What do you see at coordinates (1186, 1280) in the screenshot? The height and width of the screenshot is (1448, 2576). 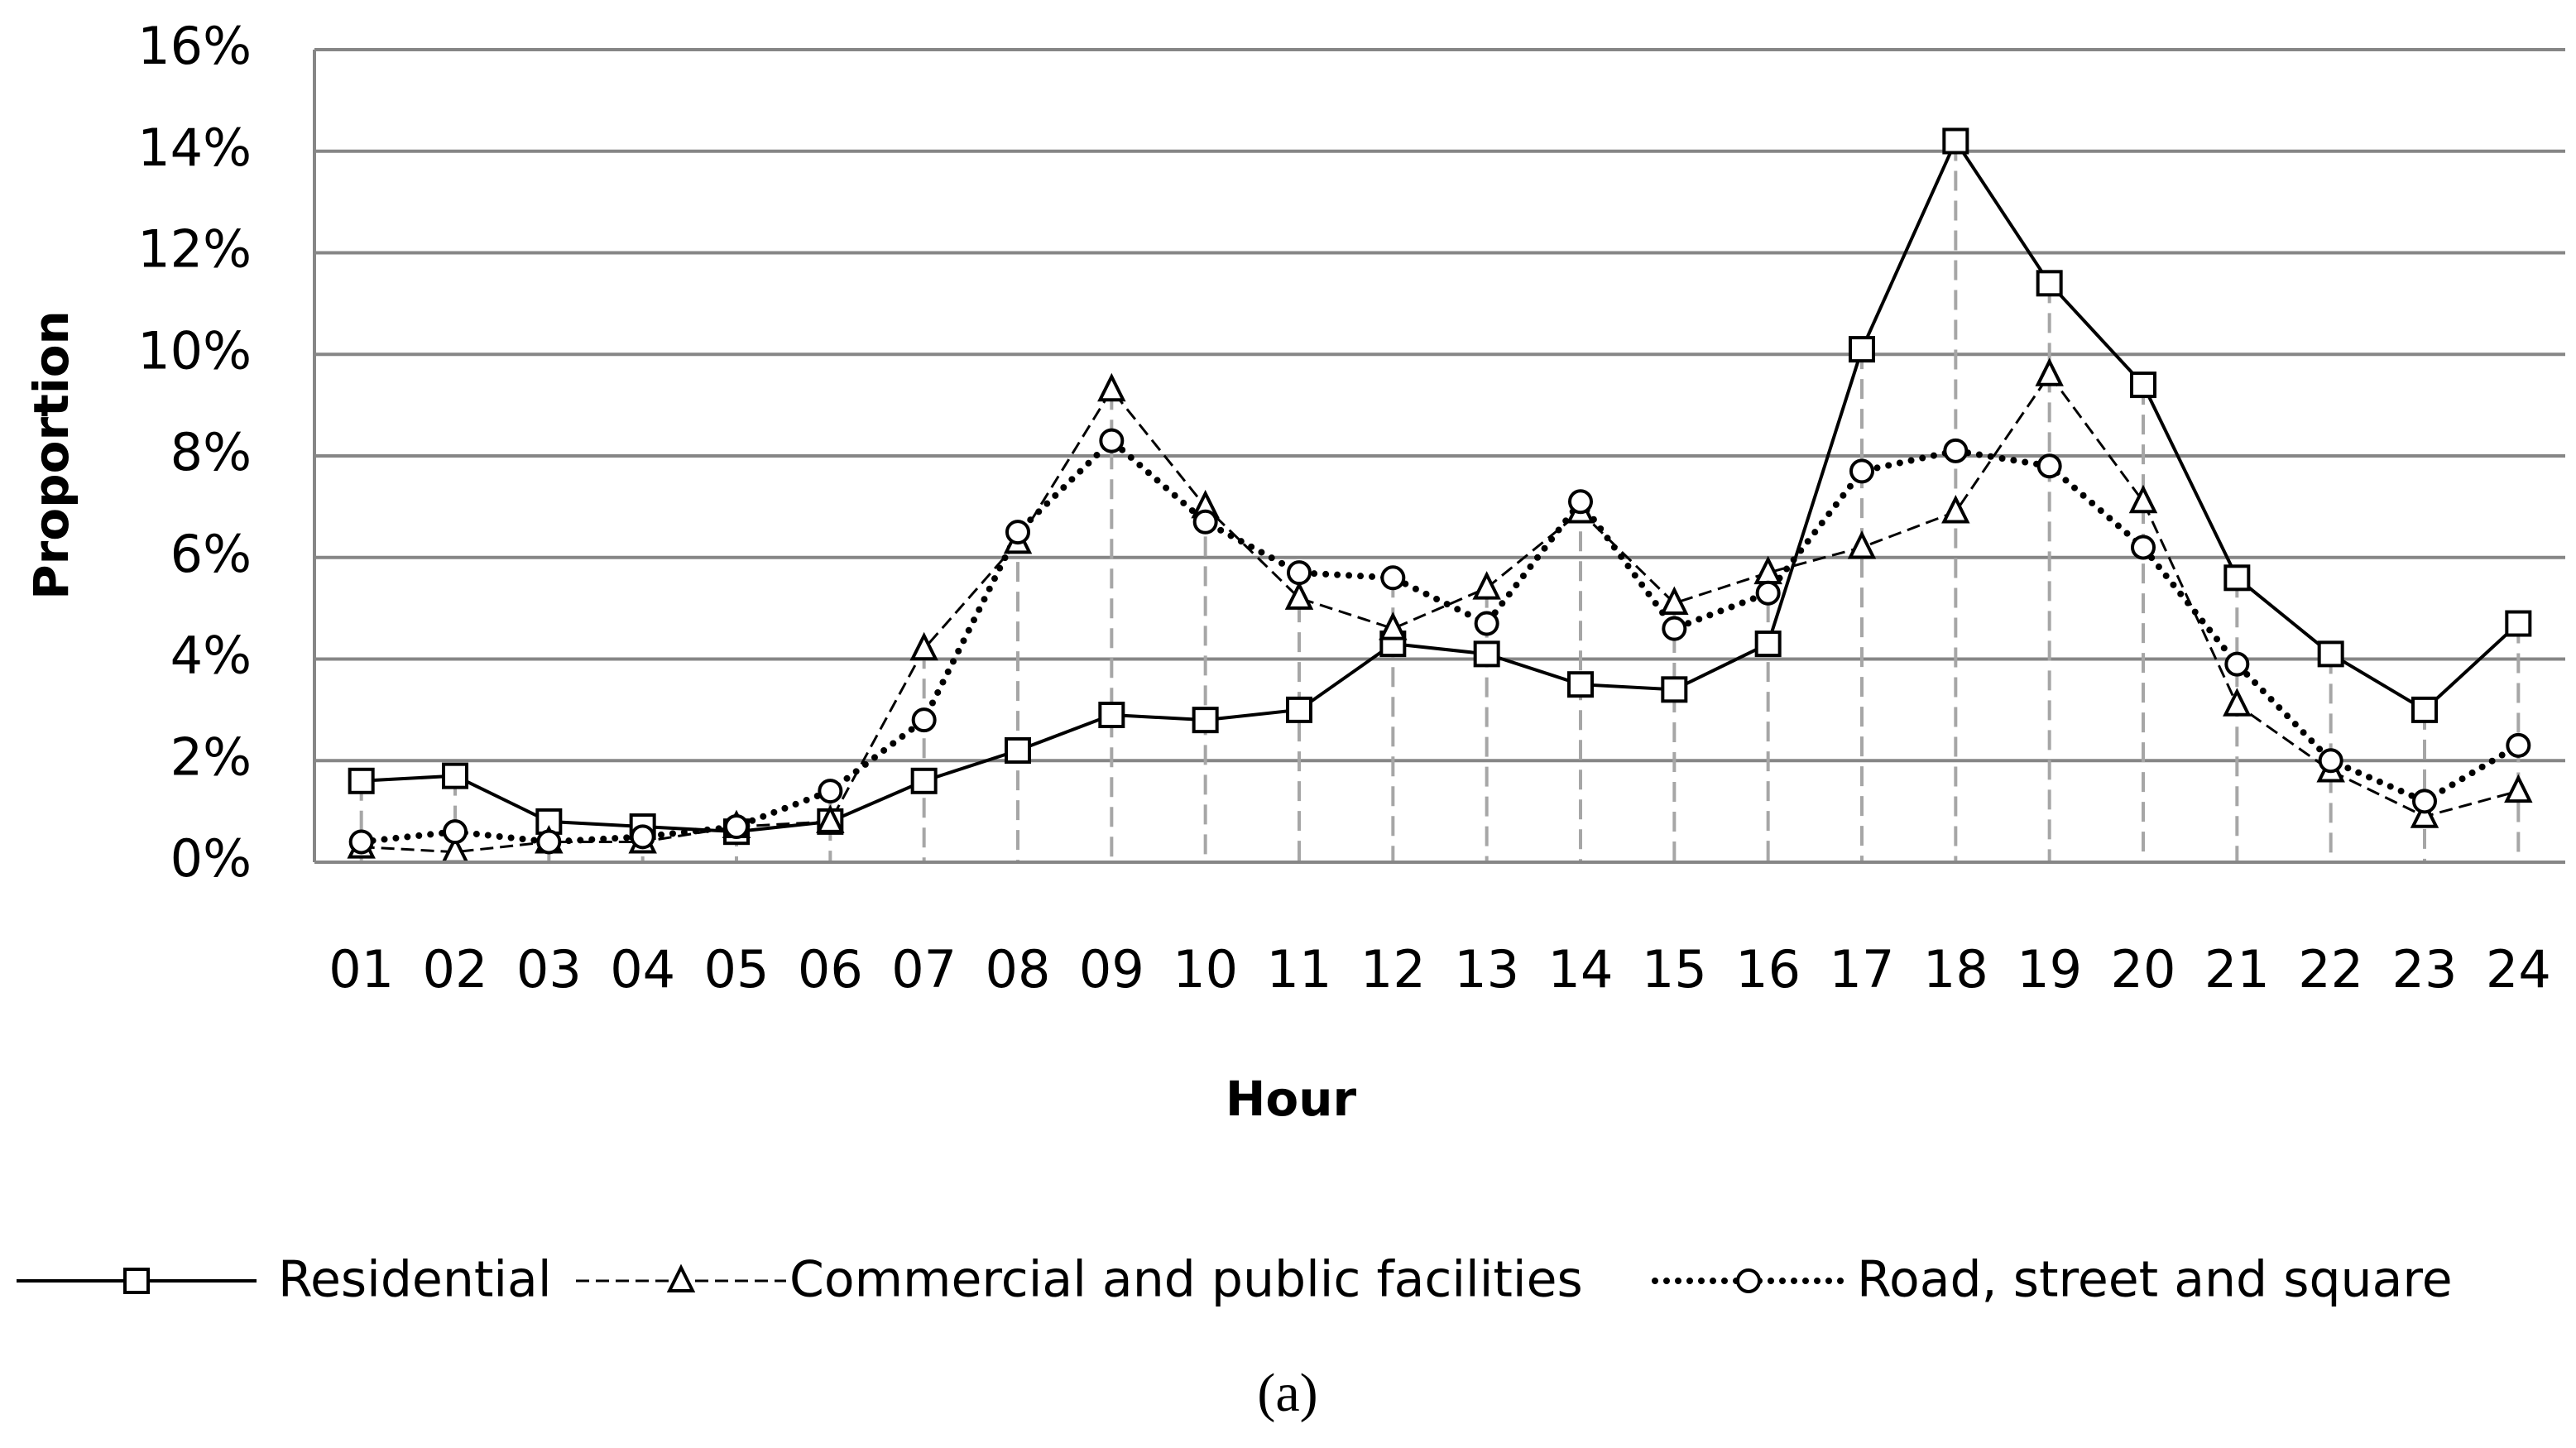 I see `legend-label: Commercial and public facilities` at bounding box center [1186, 1280].